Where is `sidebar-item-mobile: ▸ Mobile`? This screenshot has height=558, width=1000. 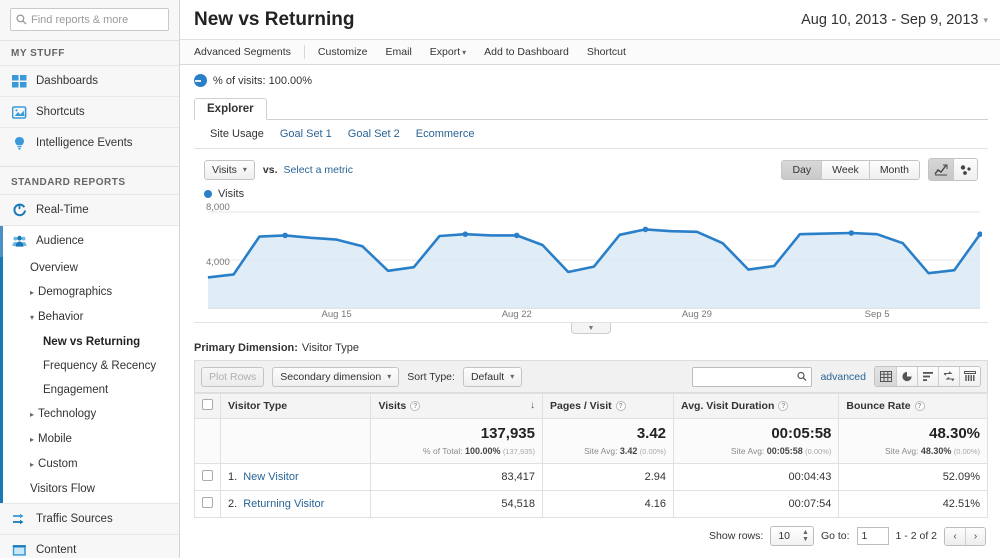
sidebar-item-mobile: ▸ Mobile is located at coordinates (91, 439).